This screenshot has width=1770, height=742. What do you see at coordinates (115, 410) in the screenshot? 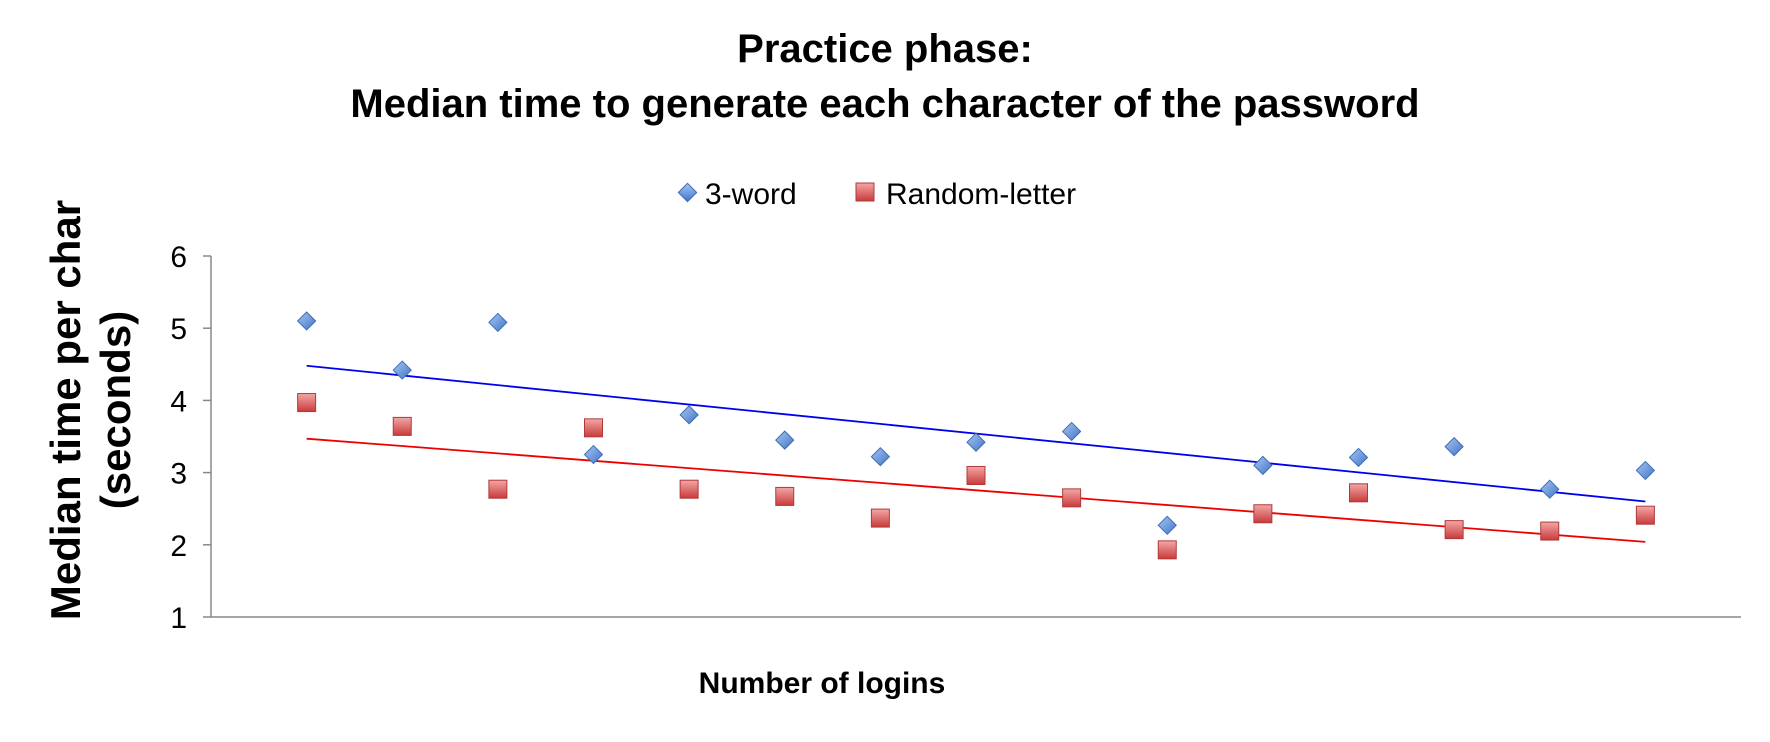
I see `y-axis-title-line2: (seconds)` at bounding box center [115, 410].